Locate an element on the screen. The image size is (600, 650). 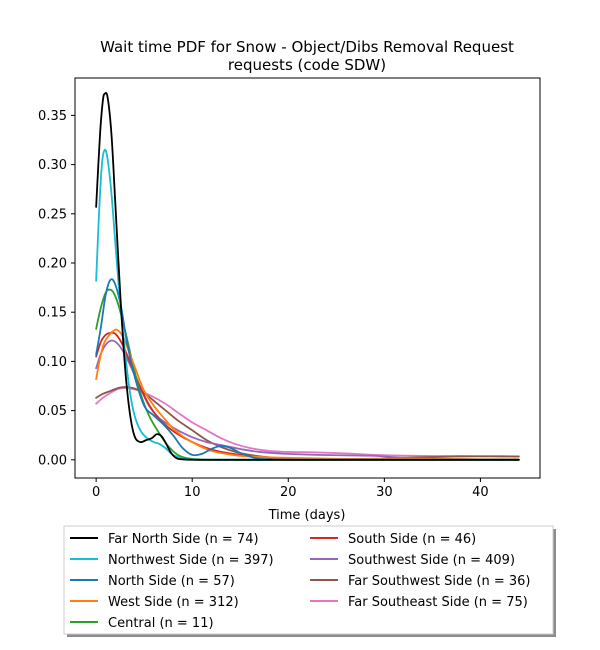
y-tick-label: 0.15 is located at coordinates (52, 313).